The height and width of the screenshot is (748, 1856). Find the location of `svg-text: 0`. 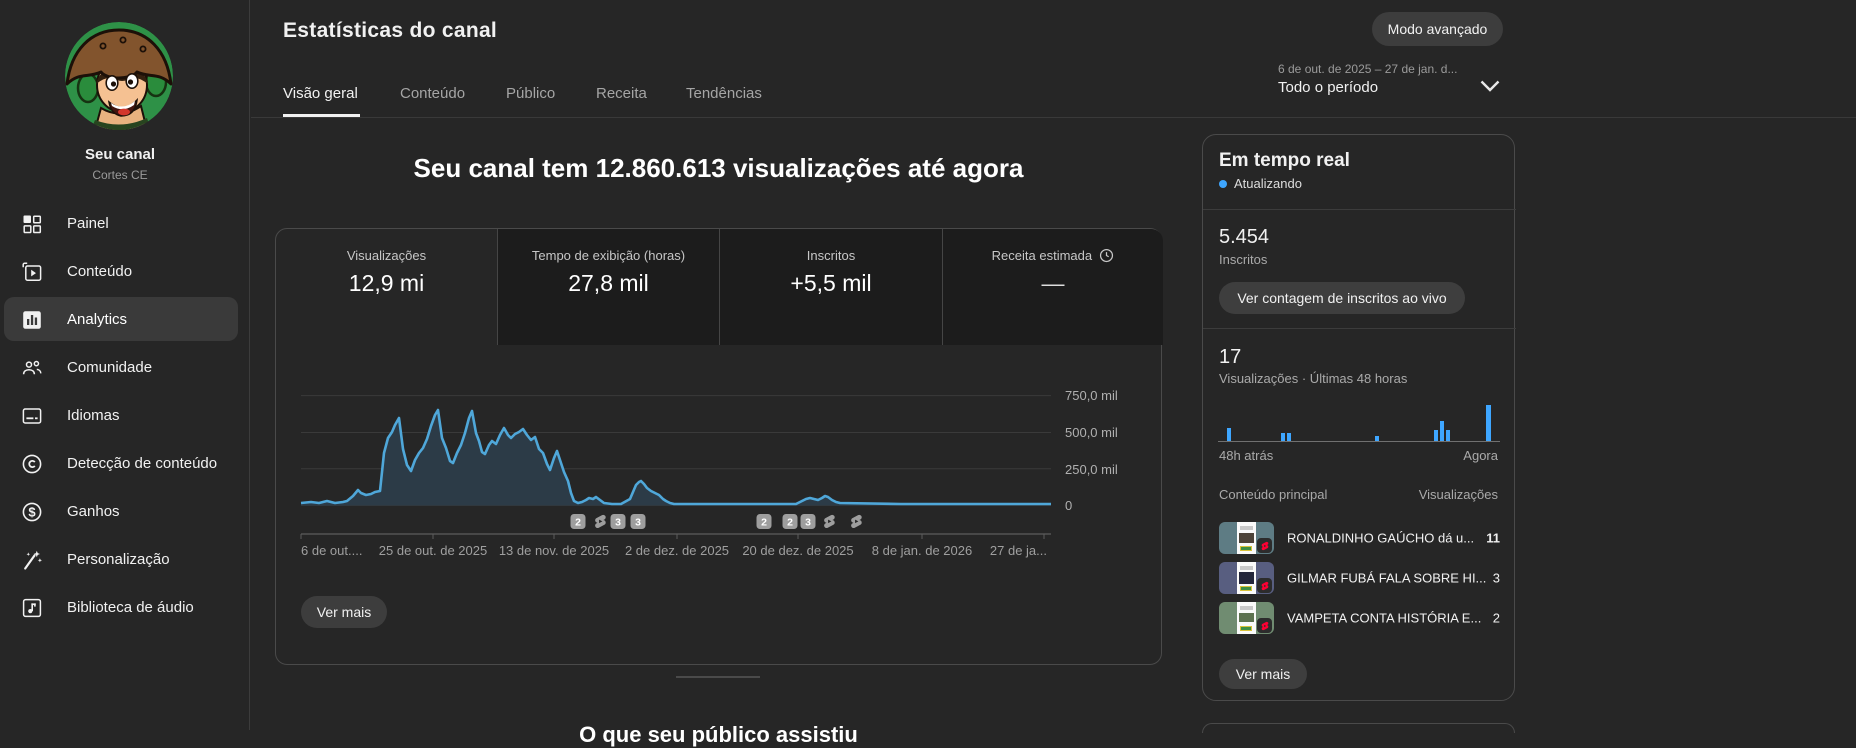

svg-text: 0 is located at coordinates (1068, 505).